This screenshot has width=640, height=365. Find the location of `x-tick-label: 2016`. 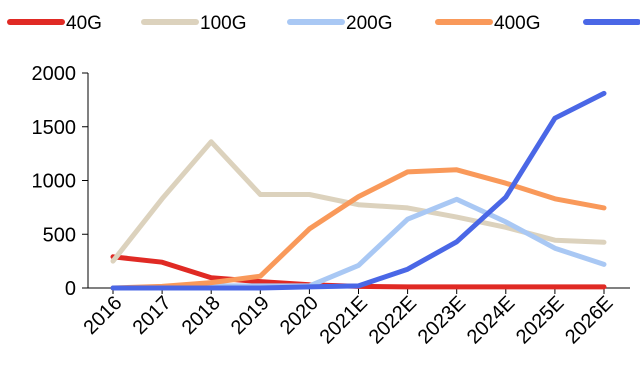

x-tick-label: 2016 is located at coordinates (103, 315).